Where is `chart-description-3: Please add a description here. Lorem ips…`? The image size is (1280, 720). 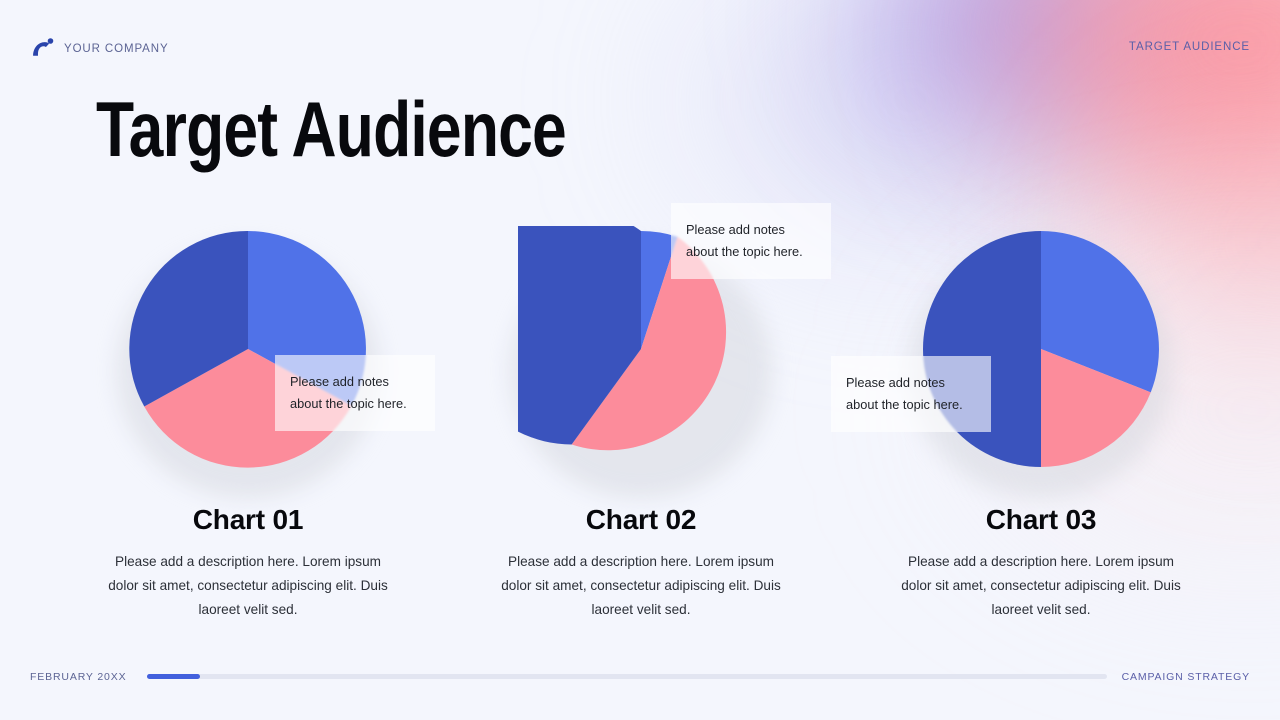 chart-description-3: Please add a description here. Lorem ips… is located at coordinates (1041, 586).